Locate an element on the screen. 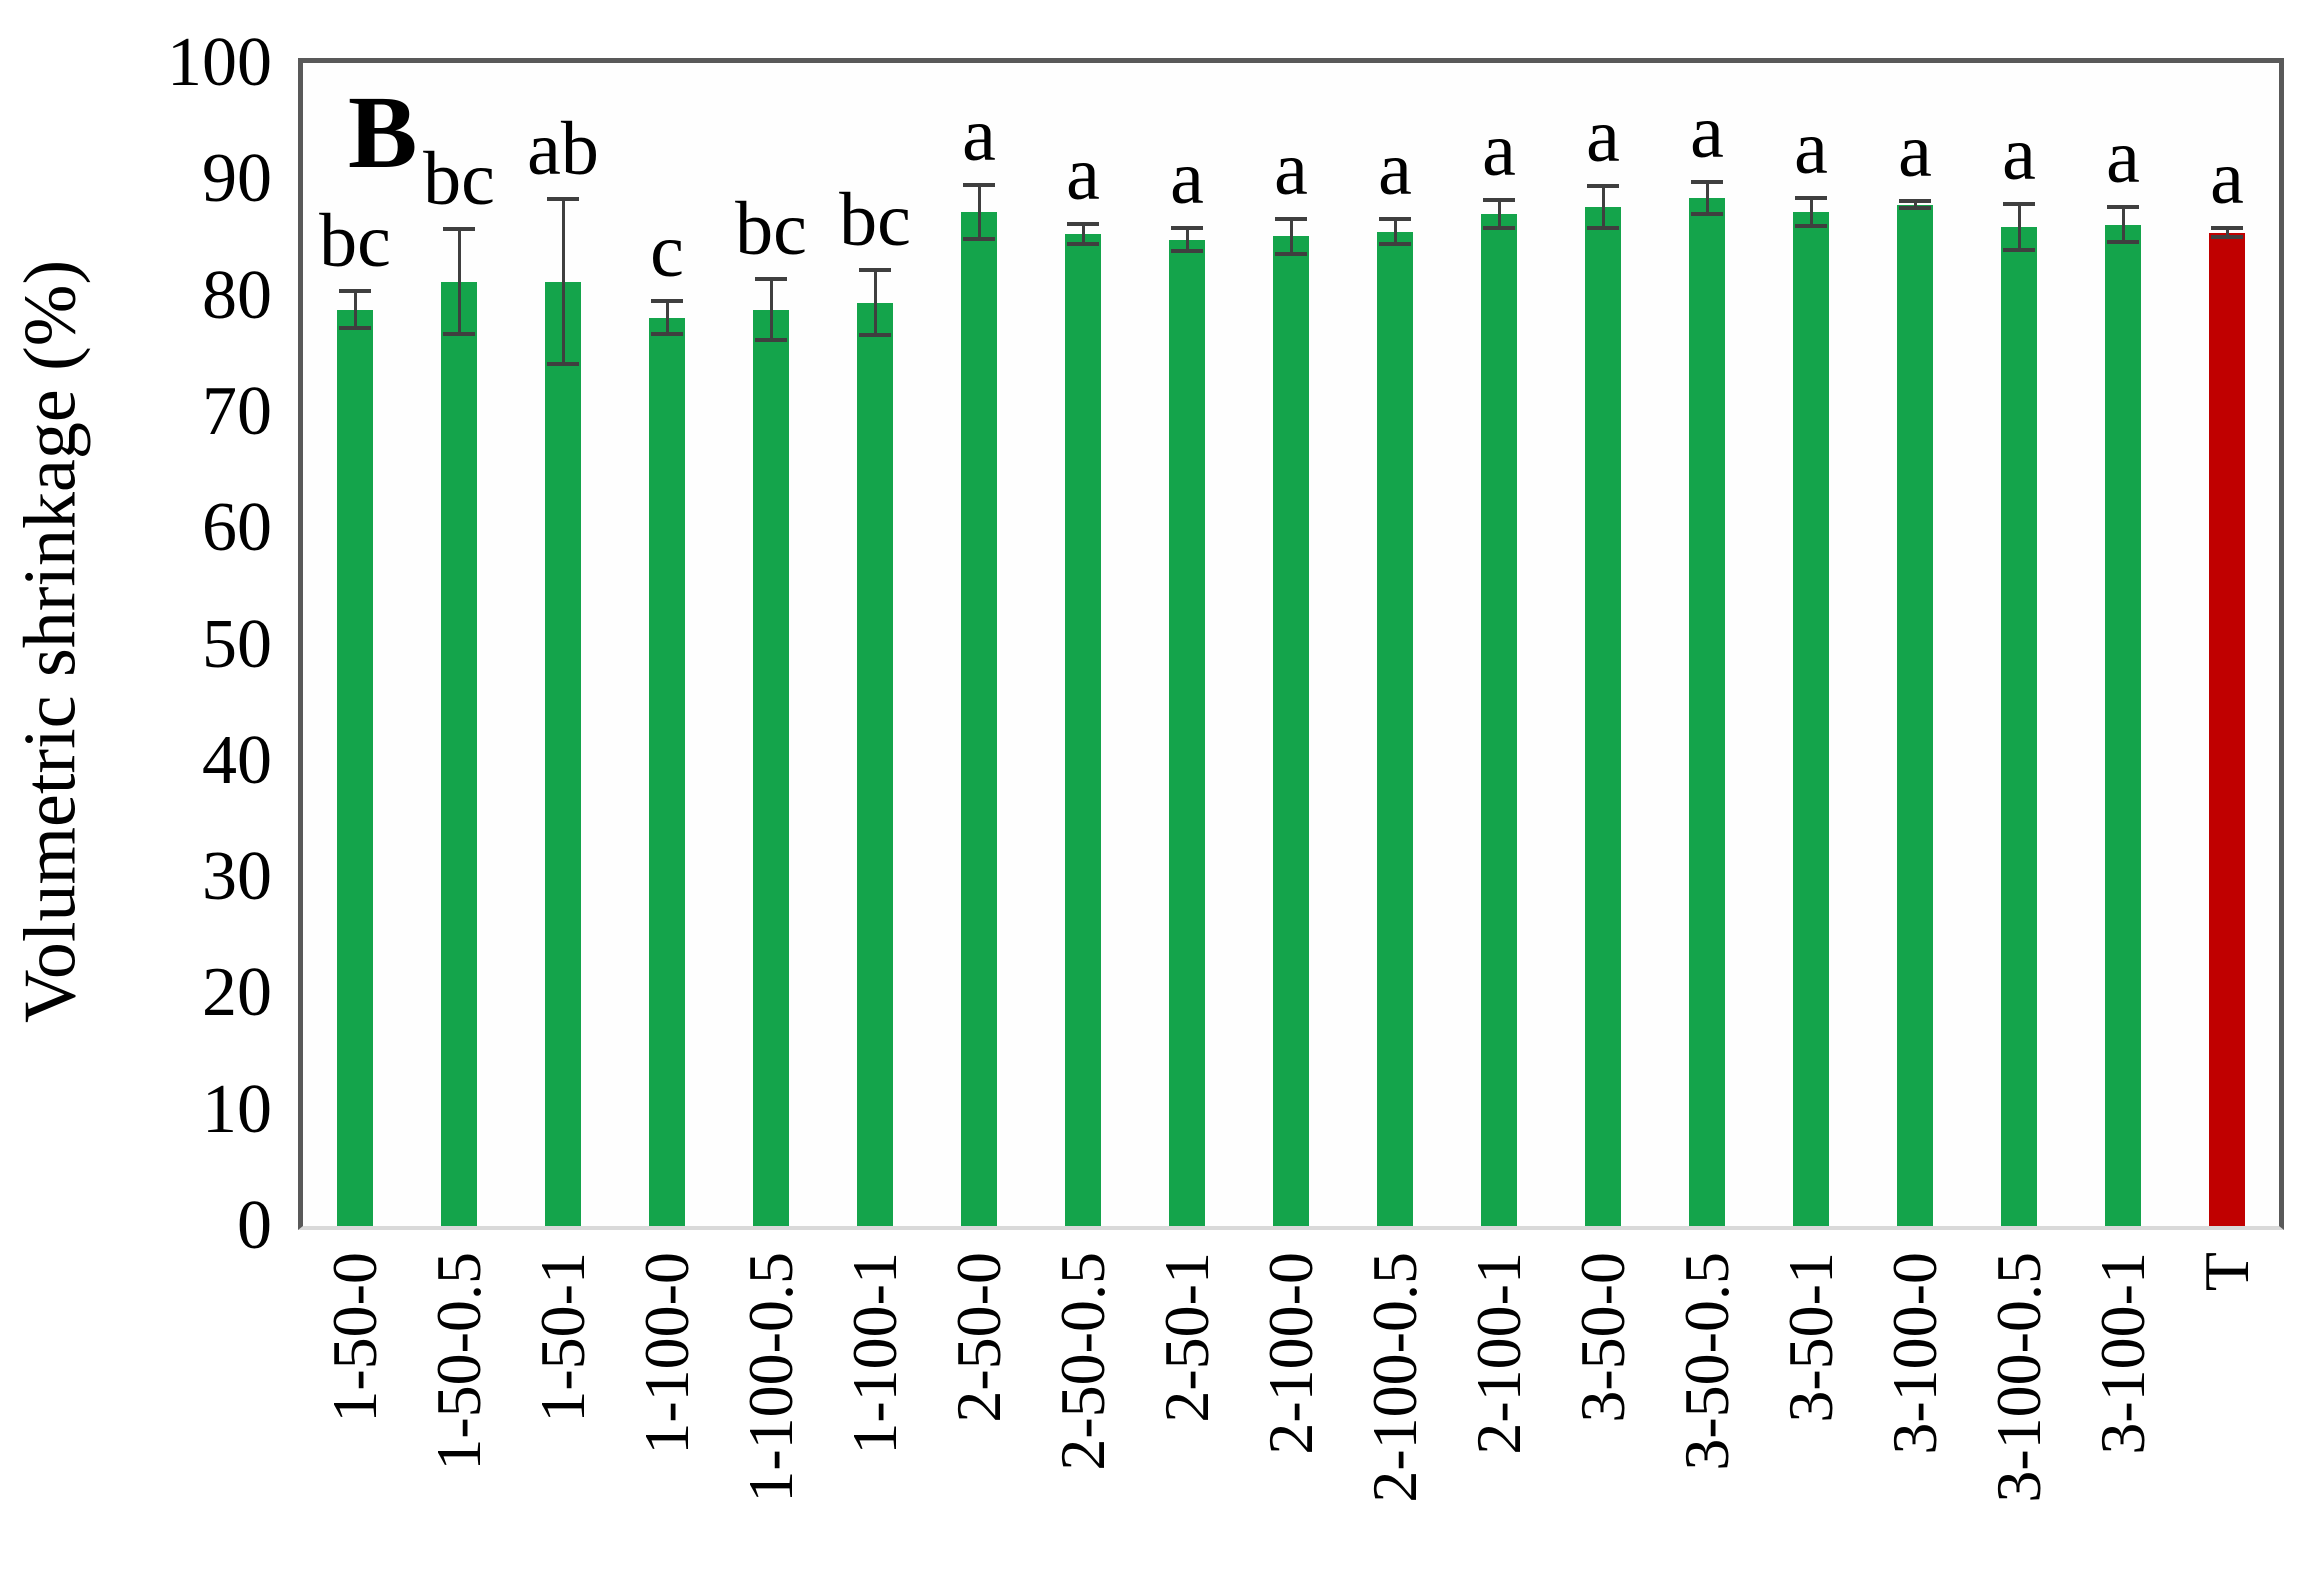 This screenshot has width=2319, height=1585. y-tick-label-100: 100 is located at coordinates (219, 62).